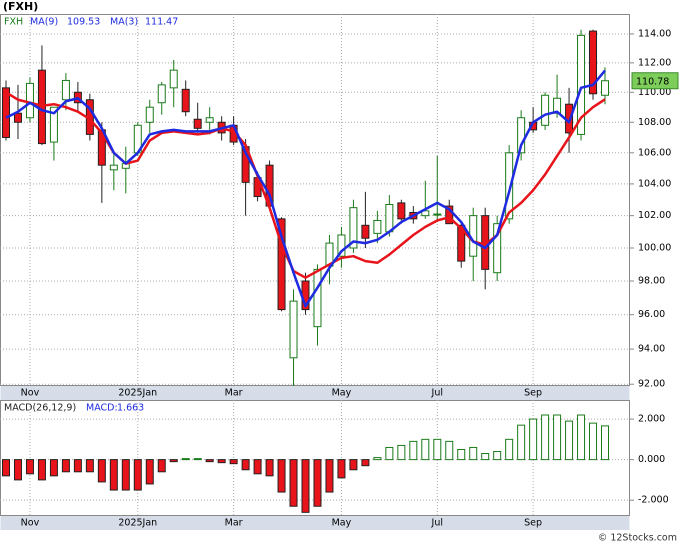  What do you see at coordinates (654, 215) in the screenshot?
I see `y-tick-label: 102.00` at bounding box center [654, 215].